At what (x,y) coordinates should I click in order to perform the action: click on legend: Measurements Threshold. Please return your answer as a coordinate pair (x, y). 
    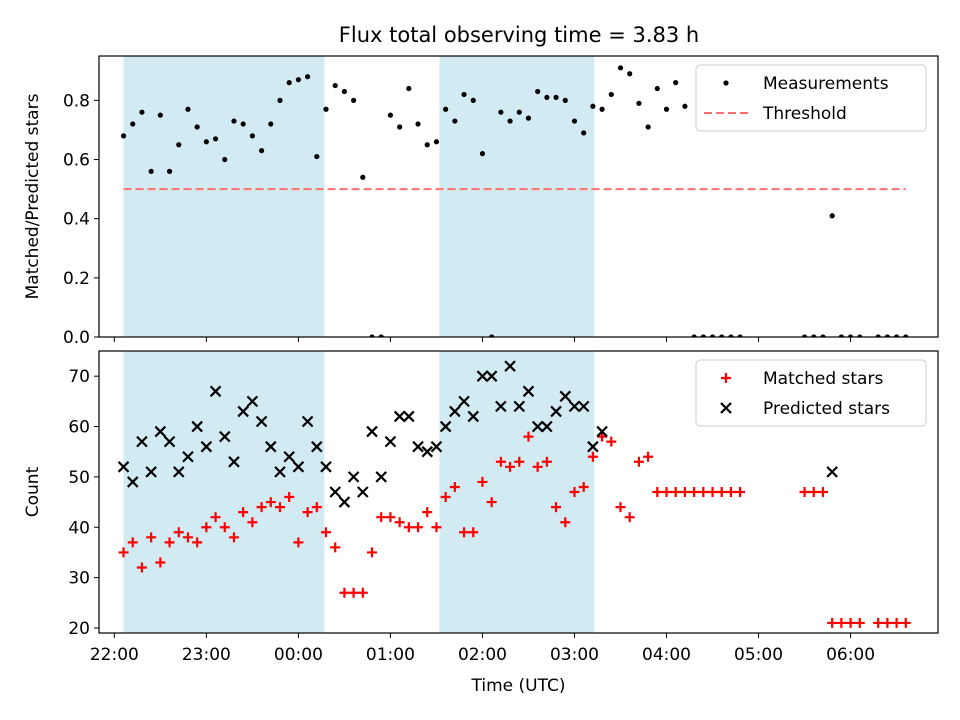
    Looking at the image, I should click on (811, 98).